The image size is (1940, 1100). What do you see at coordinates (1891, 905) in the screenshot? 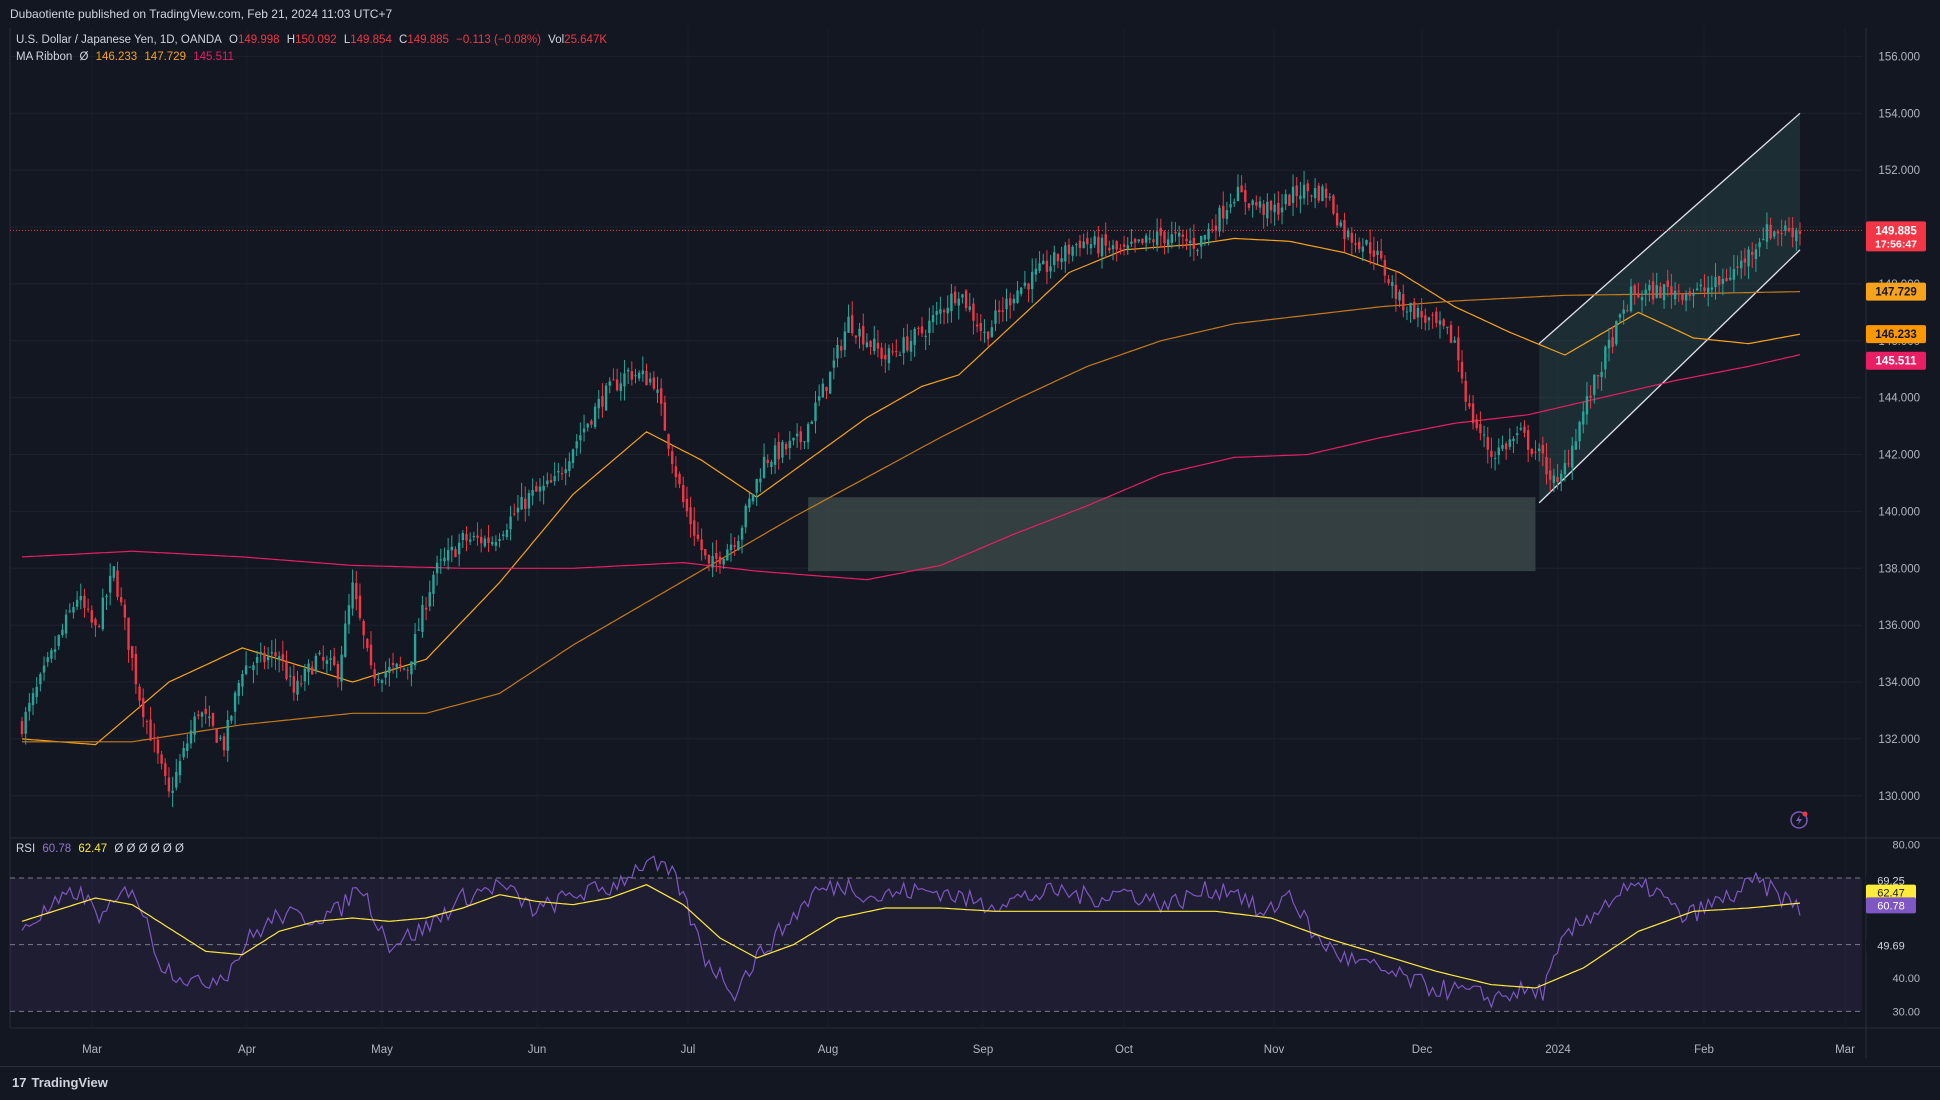
I see `rsi-value-tag` at bounding box center [1891, 905].